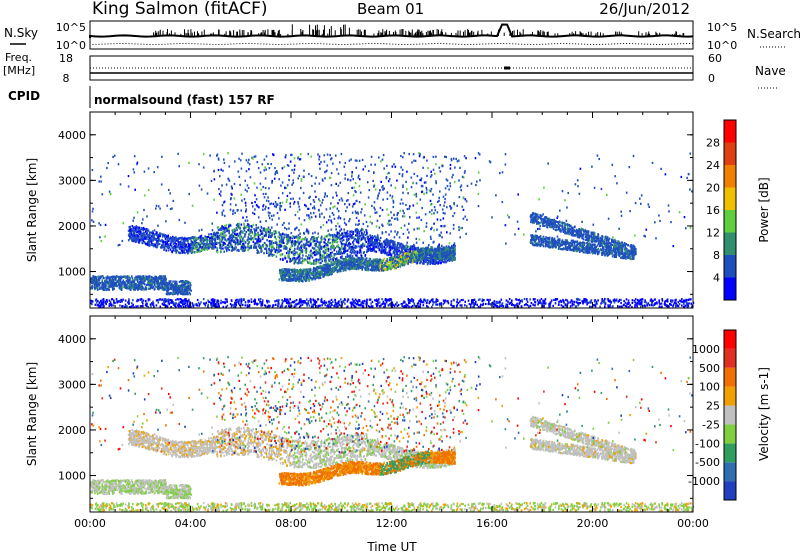 The width and height of the screenshot is (800, 554). I want to click on nsky-spikes, so click(419, 30).